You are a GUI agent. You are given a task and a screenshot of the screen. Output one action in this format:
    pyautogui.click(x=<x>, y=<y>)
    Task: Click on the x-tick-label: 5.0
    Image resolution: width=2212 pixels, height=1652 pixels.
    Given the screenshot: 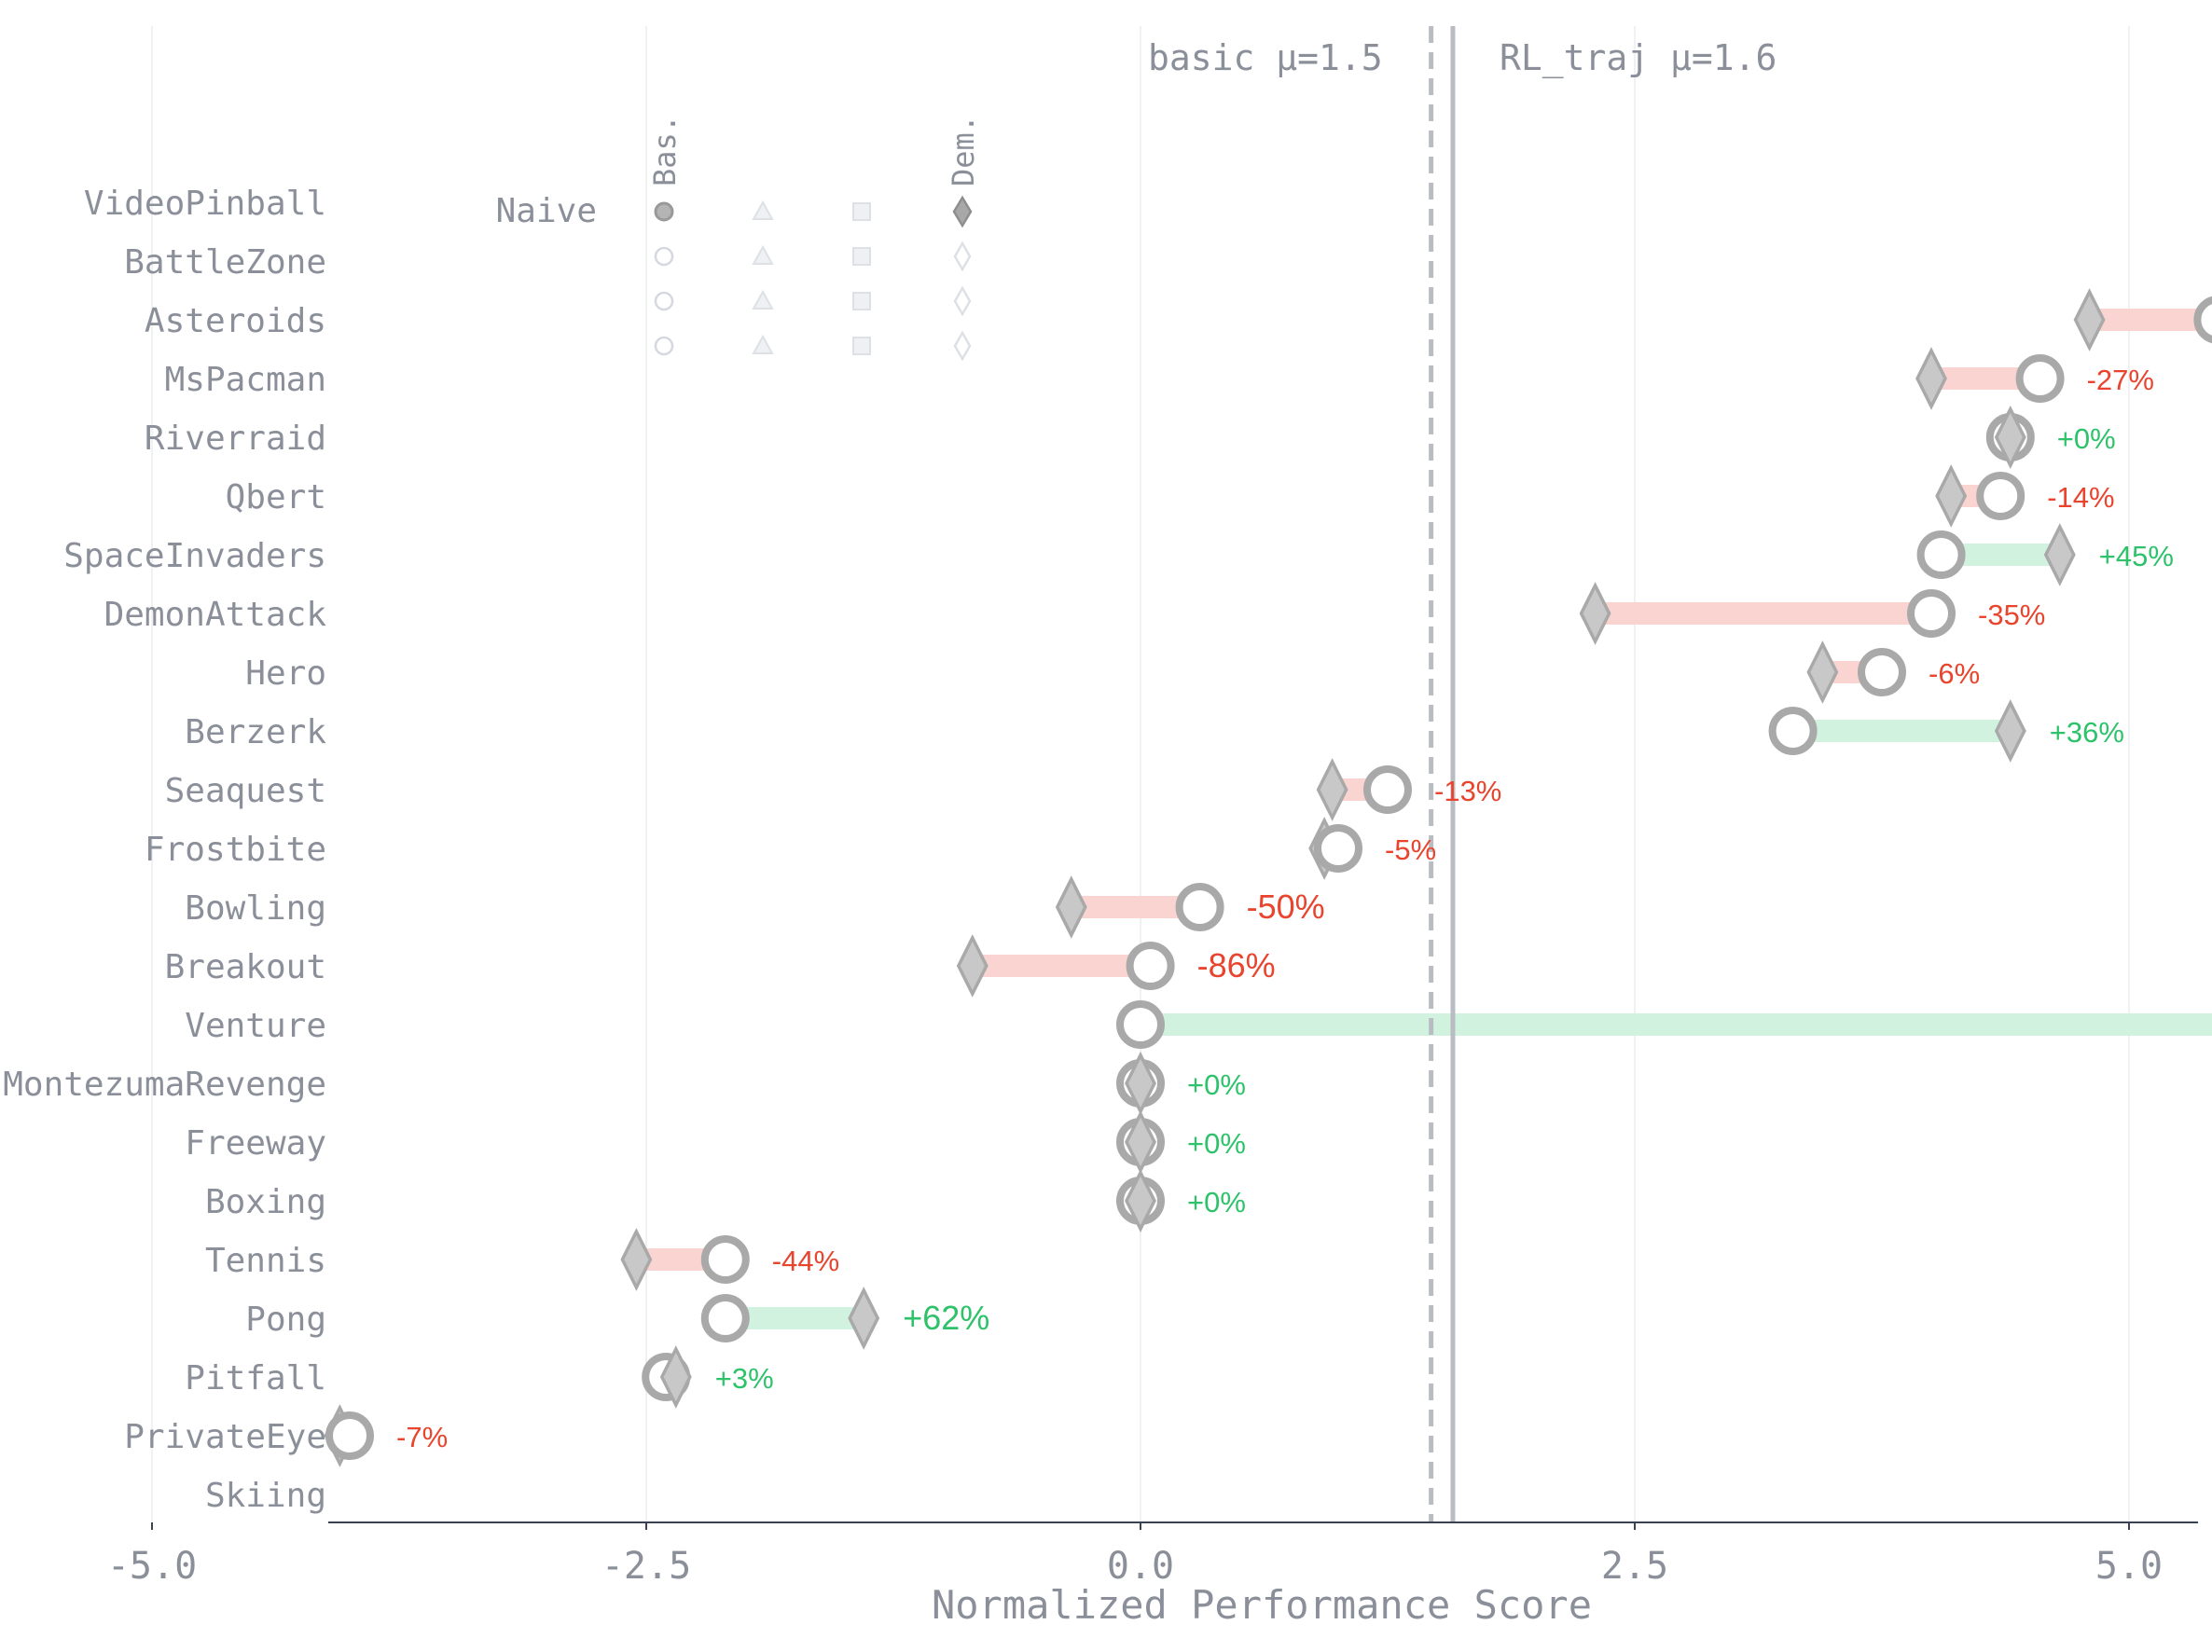 What is the action you would take?
    pyautogui.click(x=2129, y=1567)
    